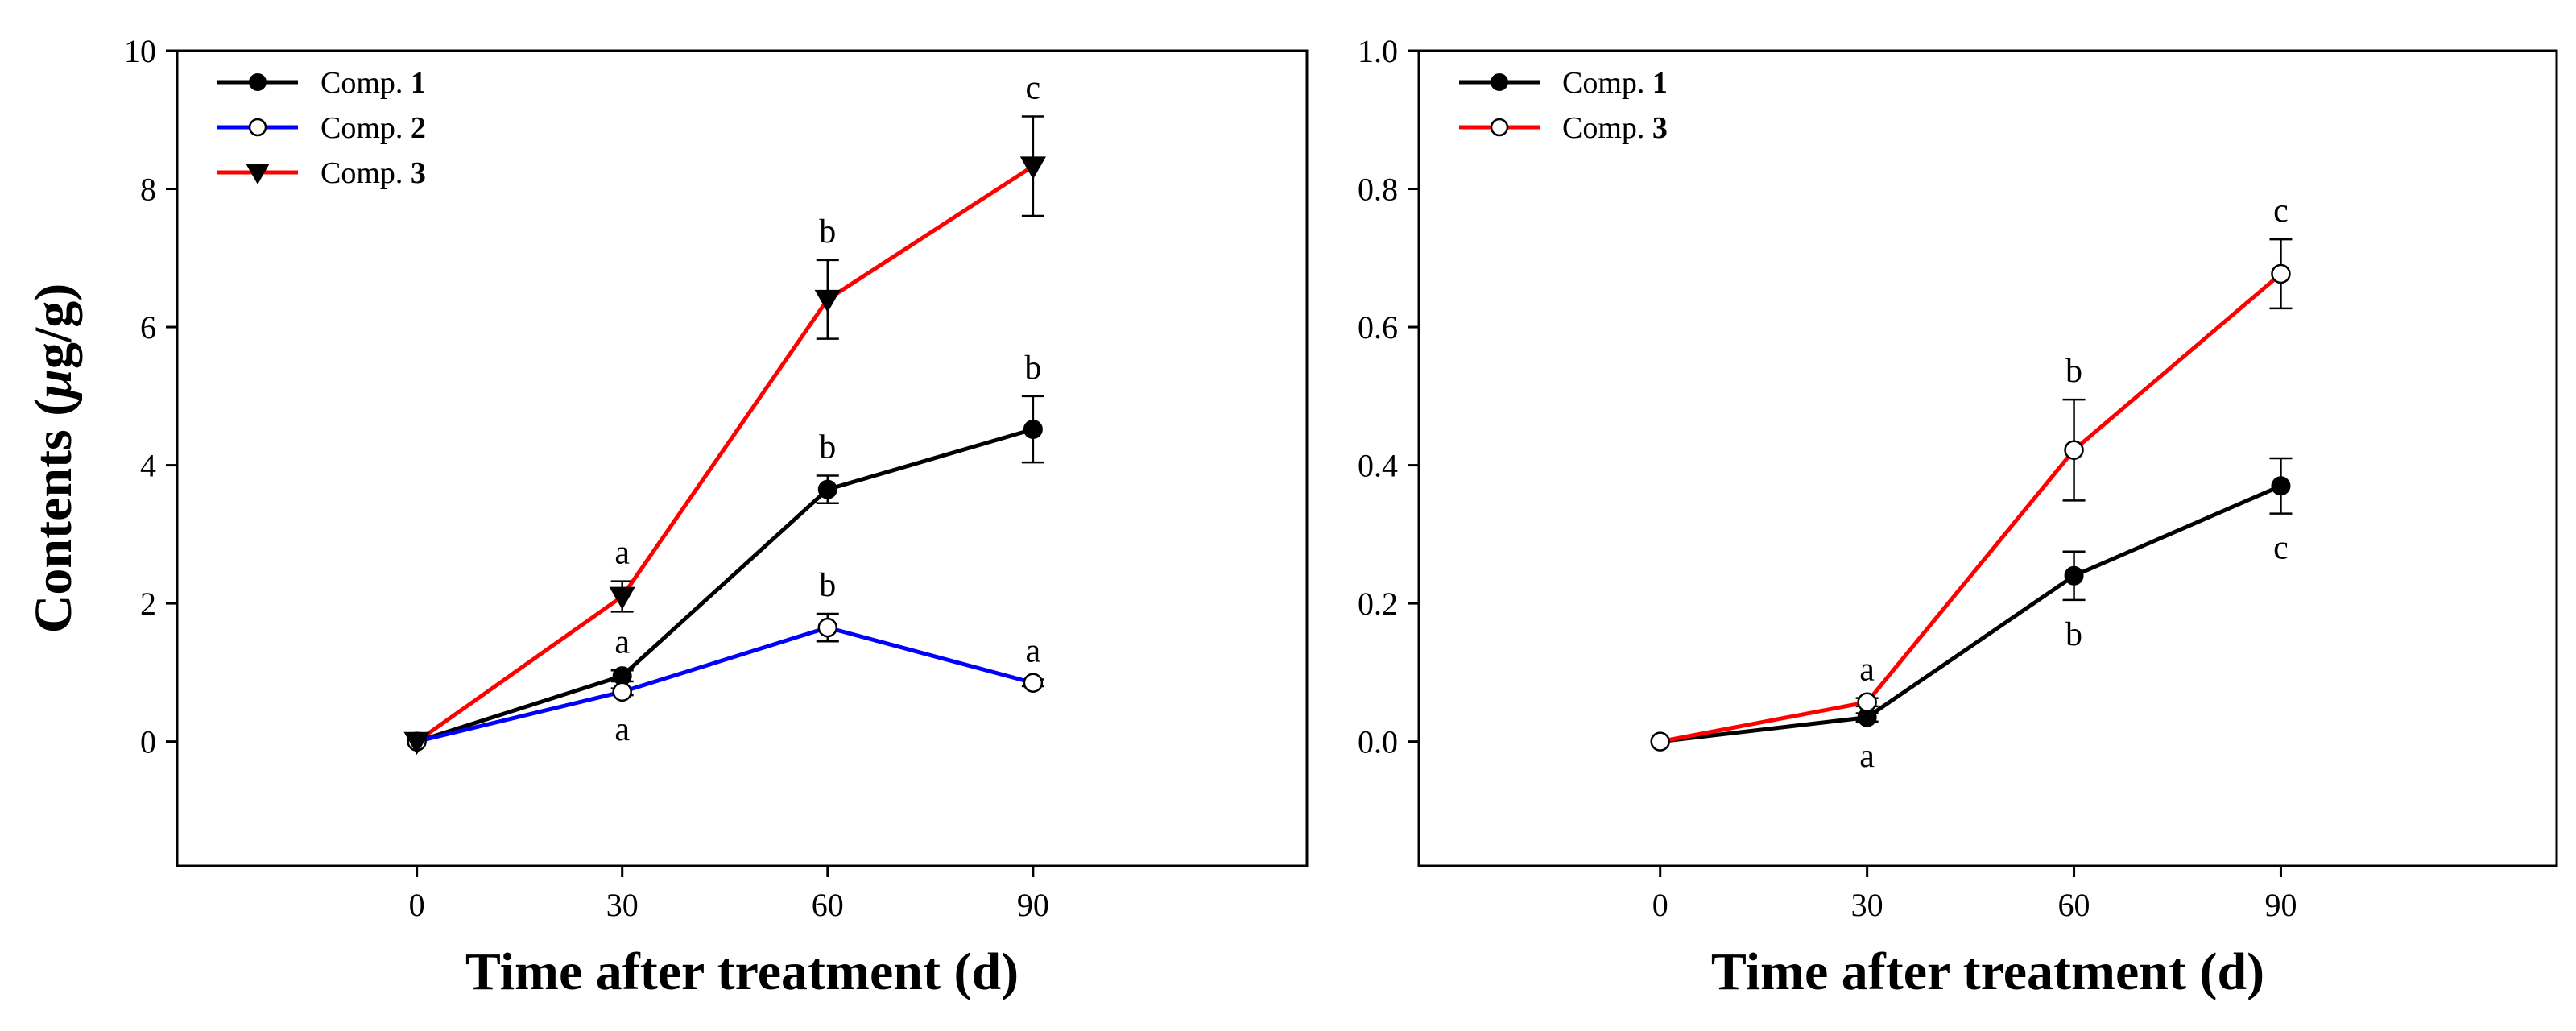 Image resolution: width=2576 pixels, height=1031 pixels. Describe the element at coordinates (148, 604) in the screenshot. I see `y-tick-label: 2` at that location.